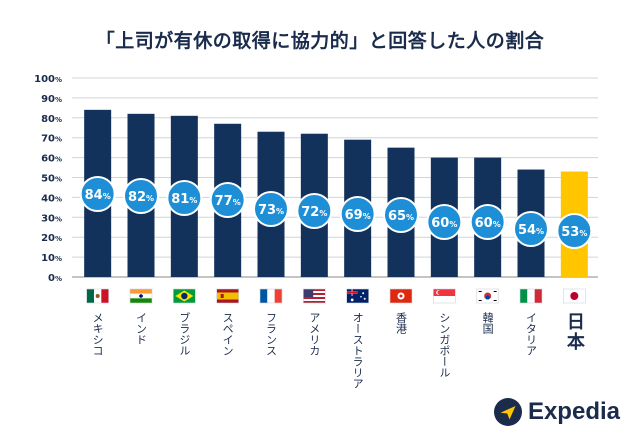  What do you see at coordinates (531, 334) in the screenshot?
I see `category-label: イタリア` at bounding box center [531, 334].